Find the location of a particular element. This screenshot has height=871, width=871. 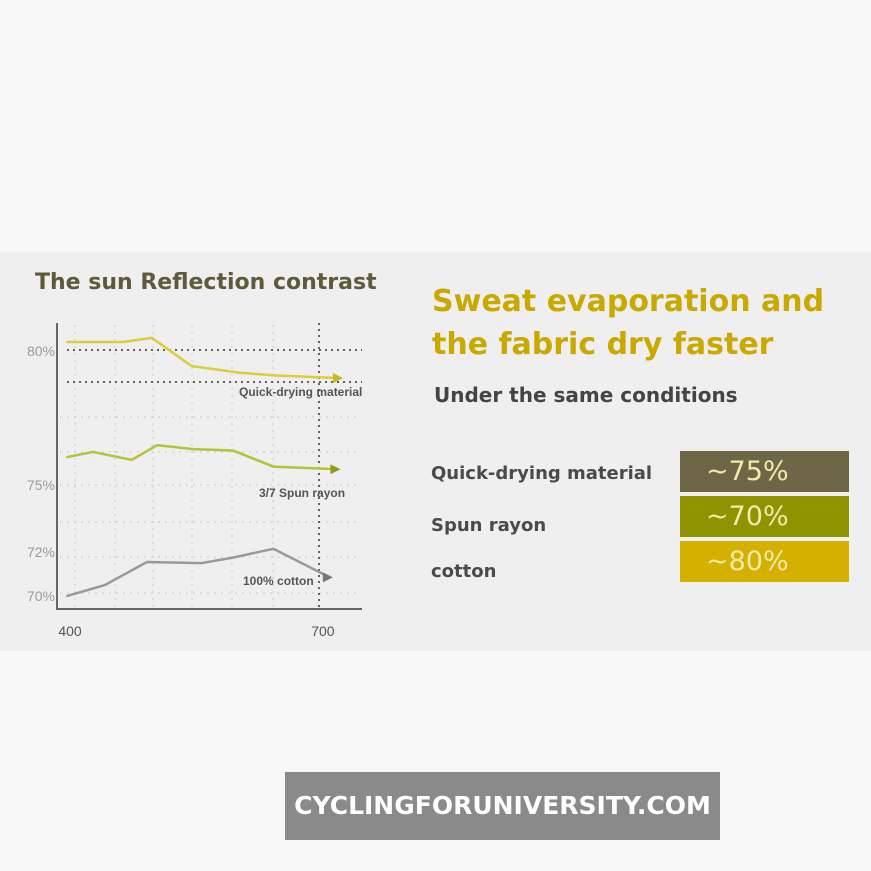

row-label-cotton: cotton is located at coordinates (464, 571).